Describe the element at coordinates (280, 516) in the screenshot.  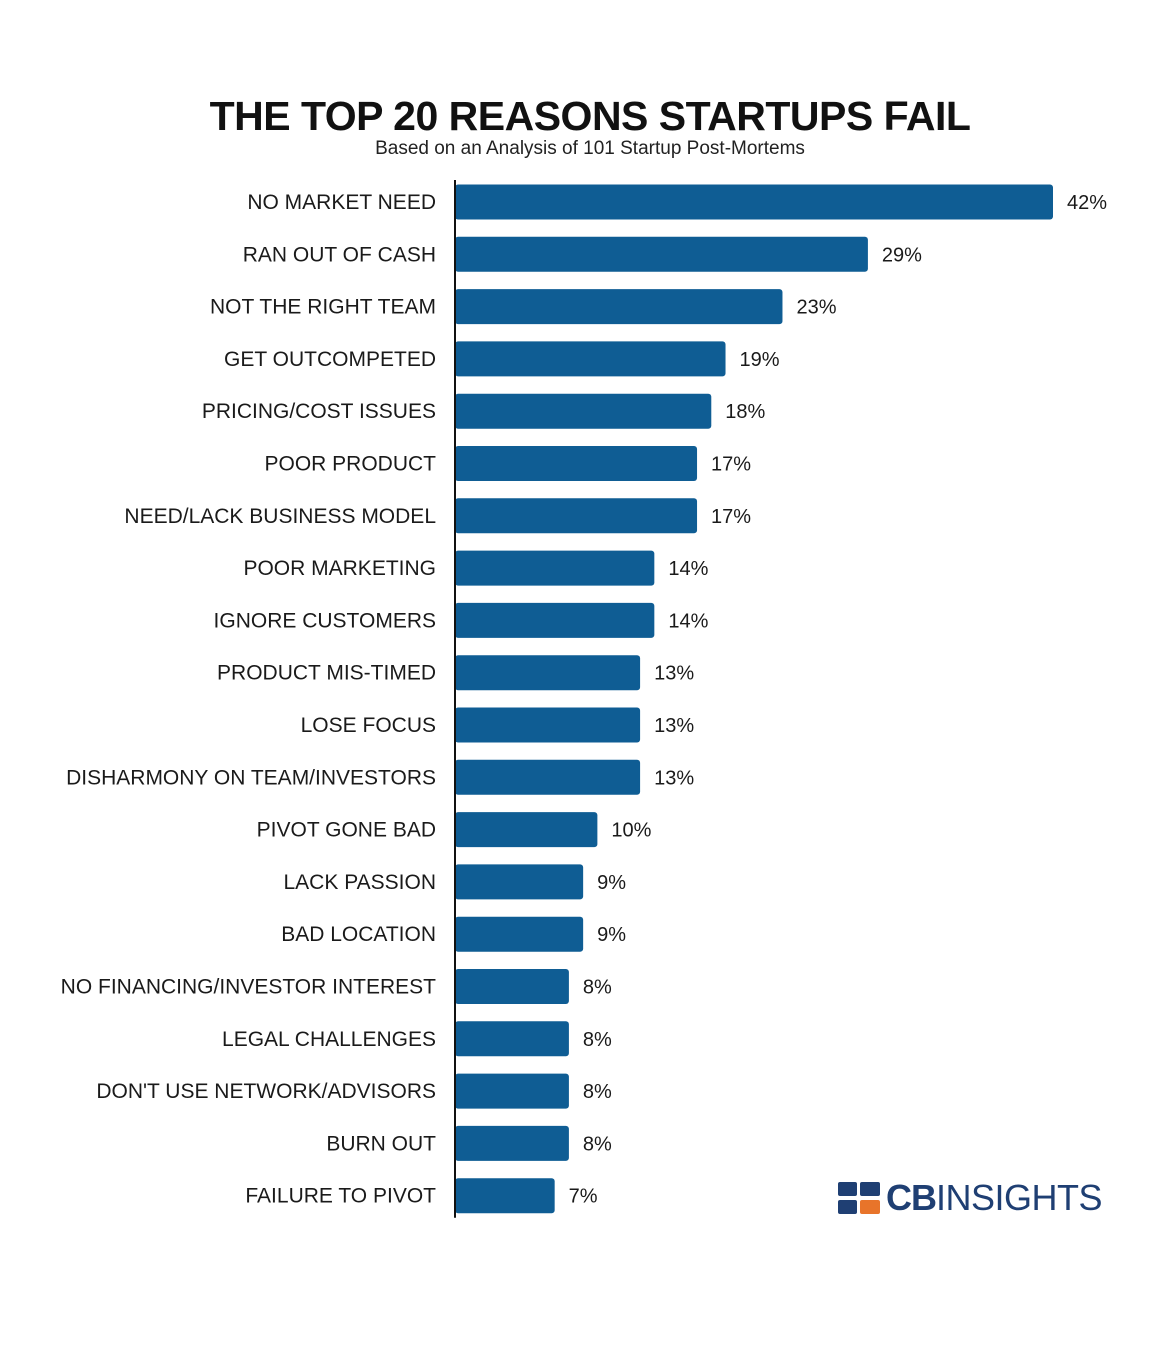
I see `category-label: NEED/LACK BUSINESS MODEL` at that location.